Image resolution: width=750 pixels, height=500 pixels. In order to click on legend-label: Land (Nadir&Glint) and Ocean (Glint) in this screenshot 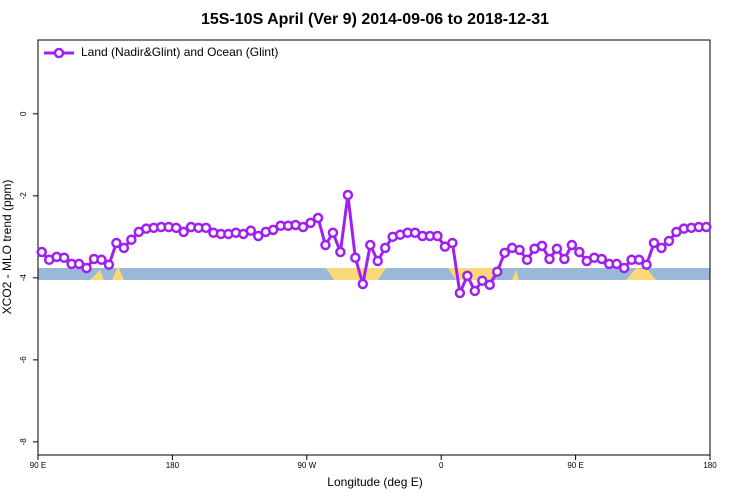, I will do `click(179, 52)`.